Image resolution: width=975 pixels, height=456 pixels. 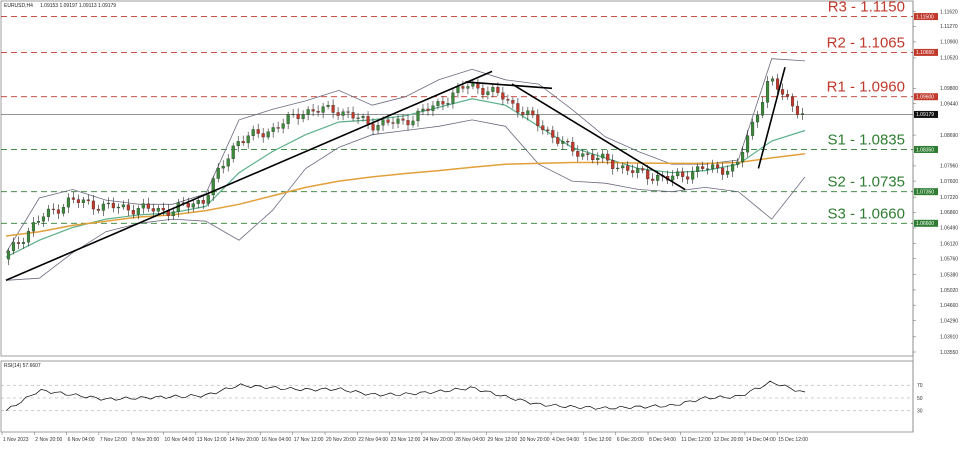 I want to click on level-tag-s1, so click(x=926, y=149).